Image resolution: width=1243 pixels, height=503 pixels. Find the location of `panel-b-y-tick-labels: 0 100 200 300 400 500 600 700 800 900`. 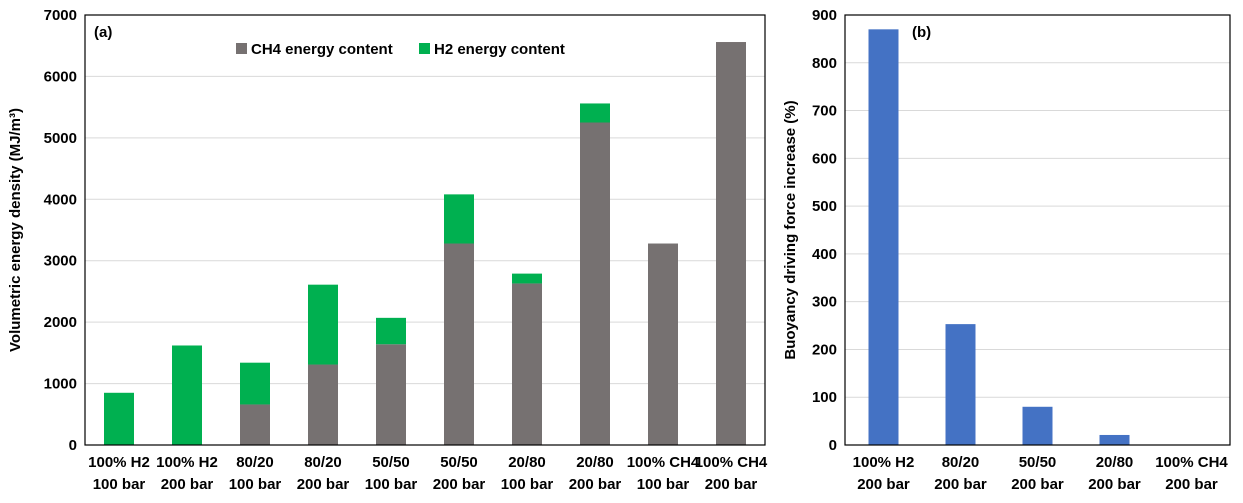

panel-b-y-tick-labels: 0 100 200 300 400 500 600 700 800 900 is located at coordinates (824, 230).